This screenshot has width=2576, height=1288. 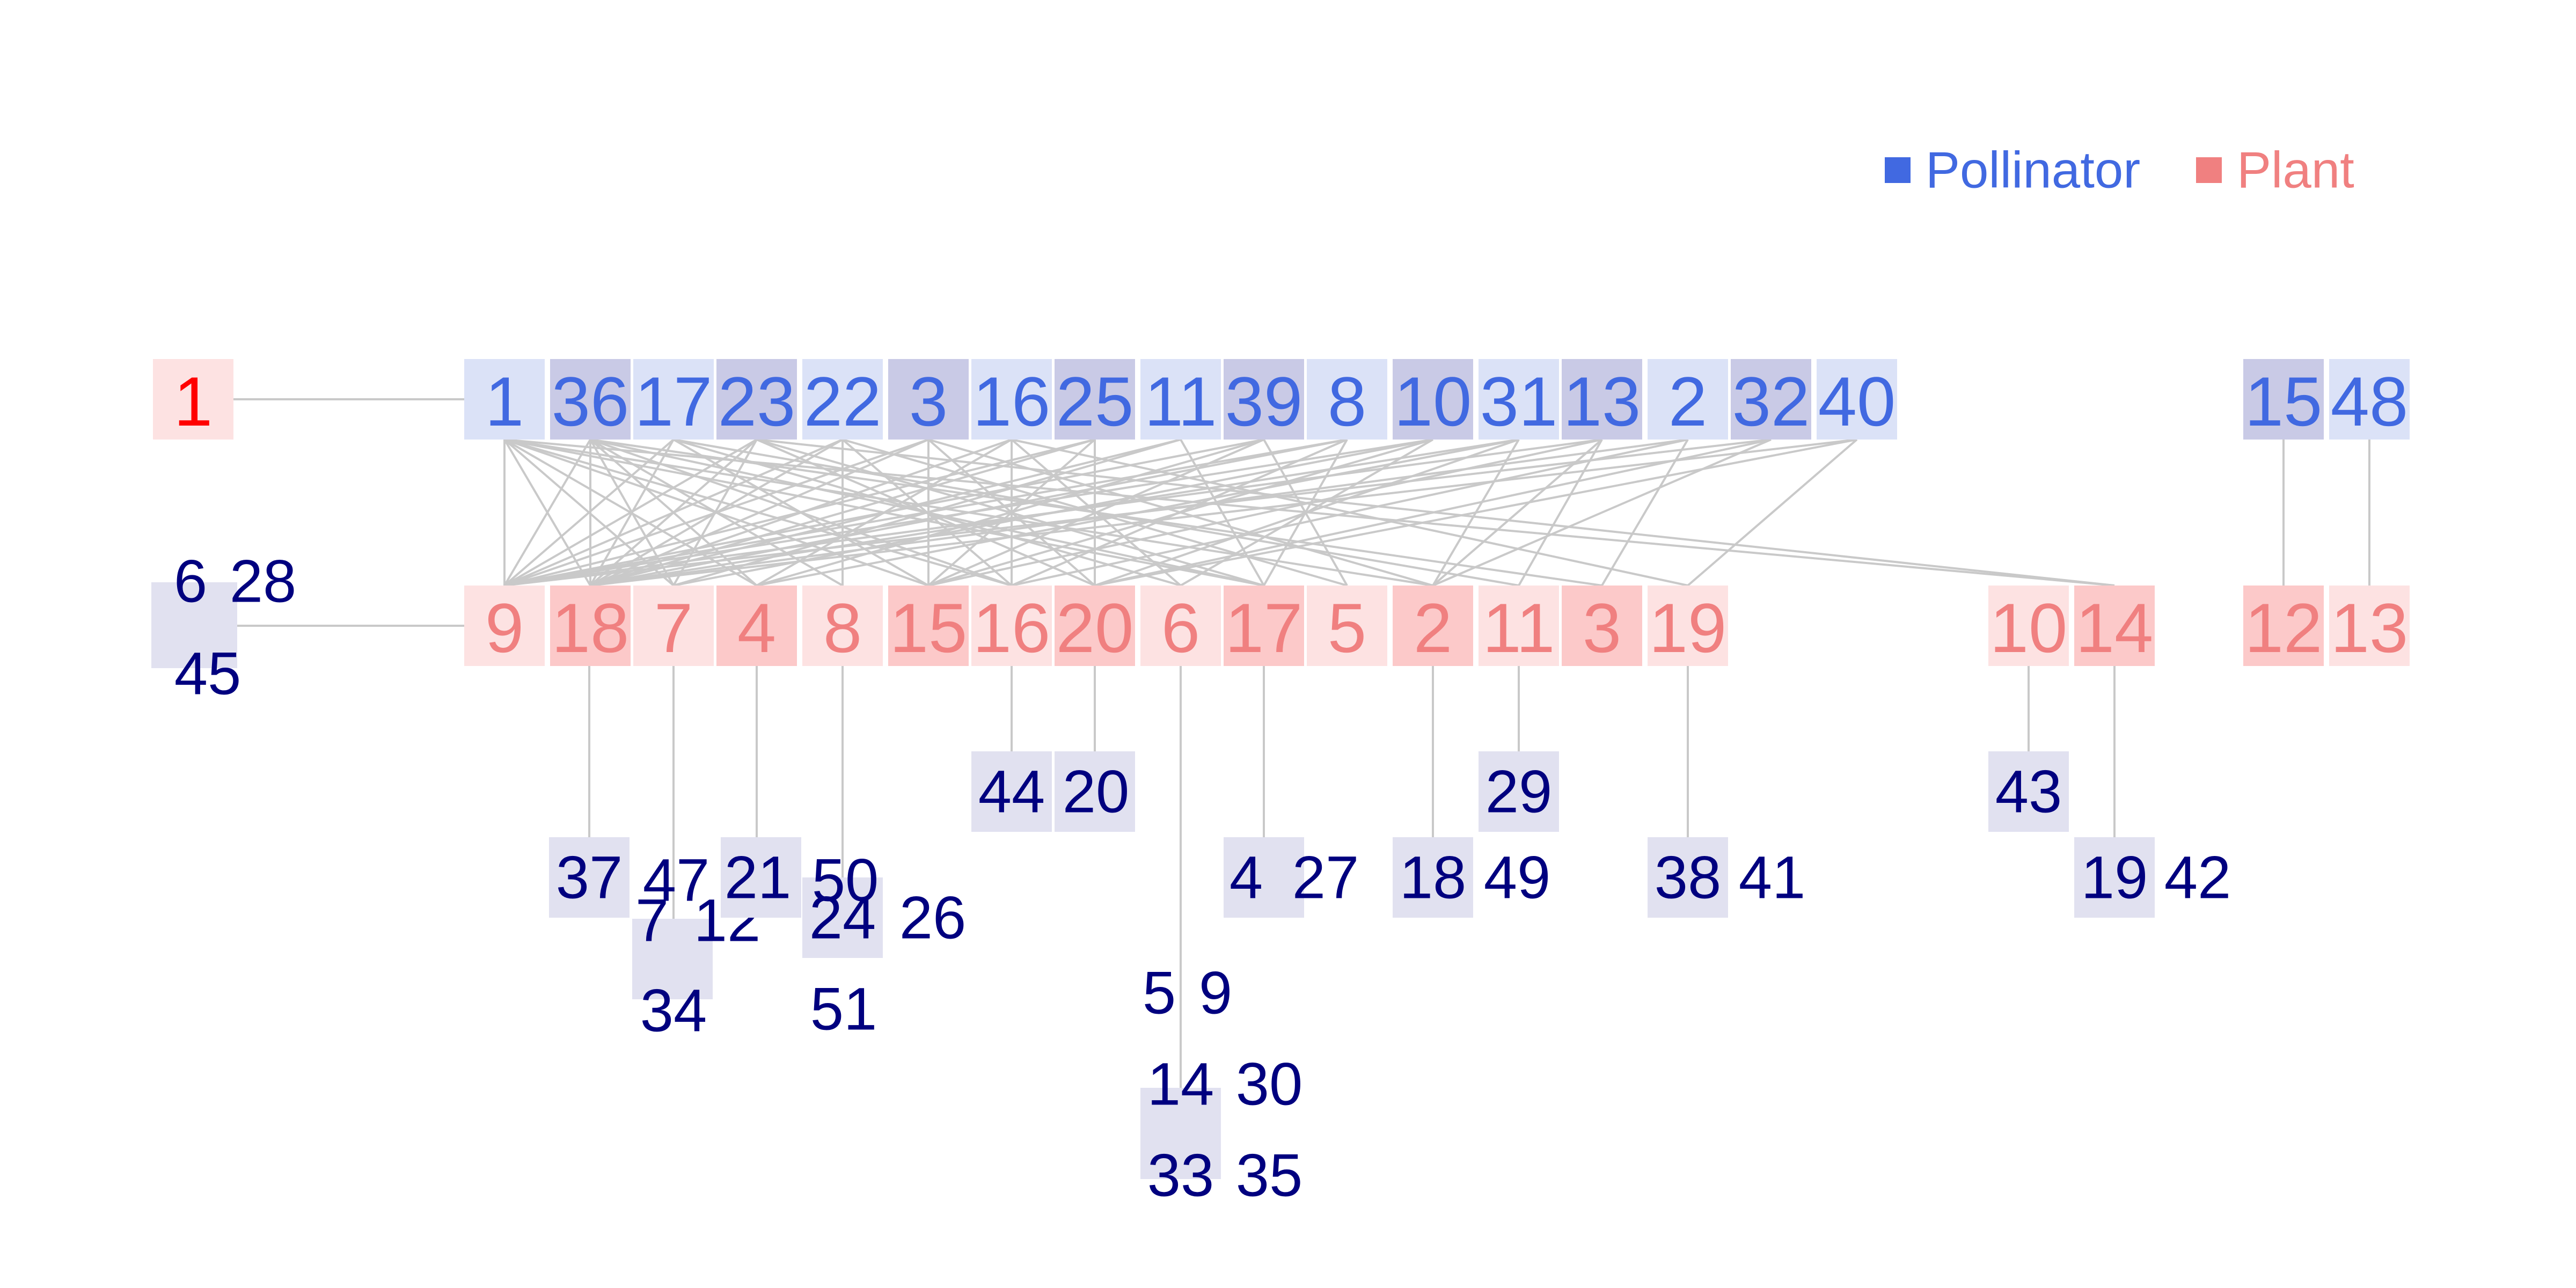 I want to click on pollinator-node-40: 40, so click(x=1857, y=400).